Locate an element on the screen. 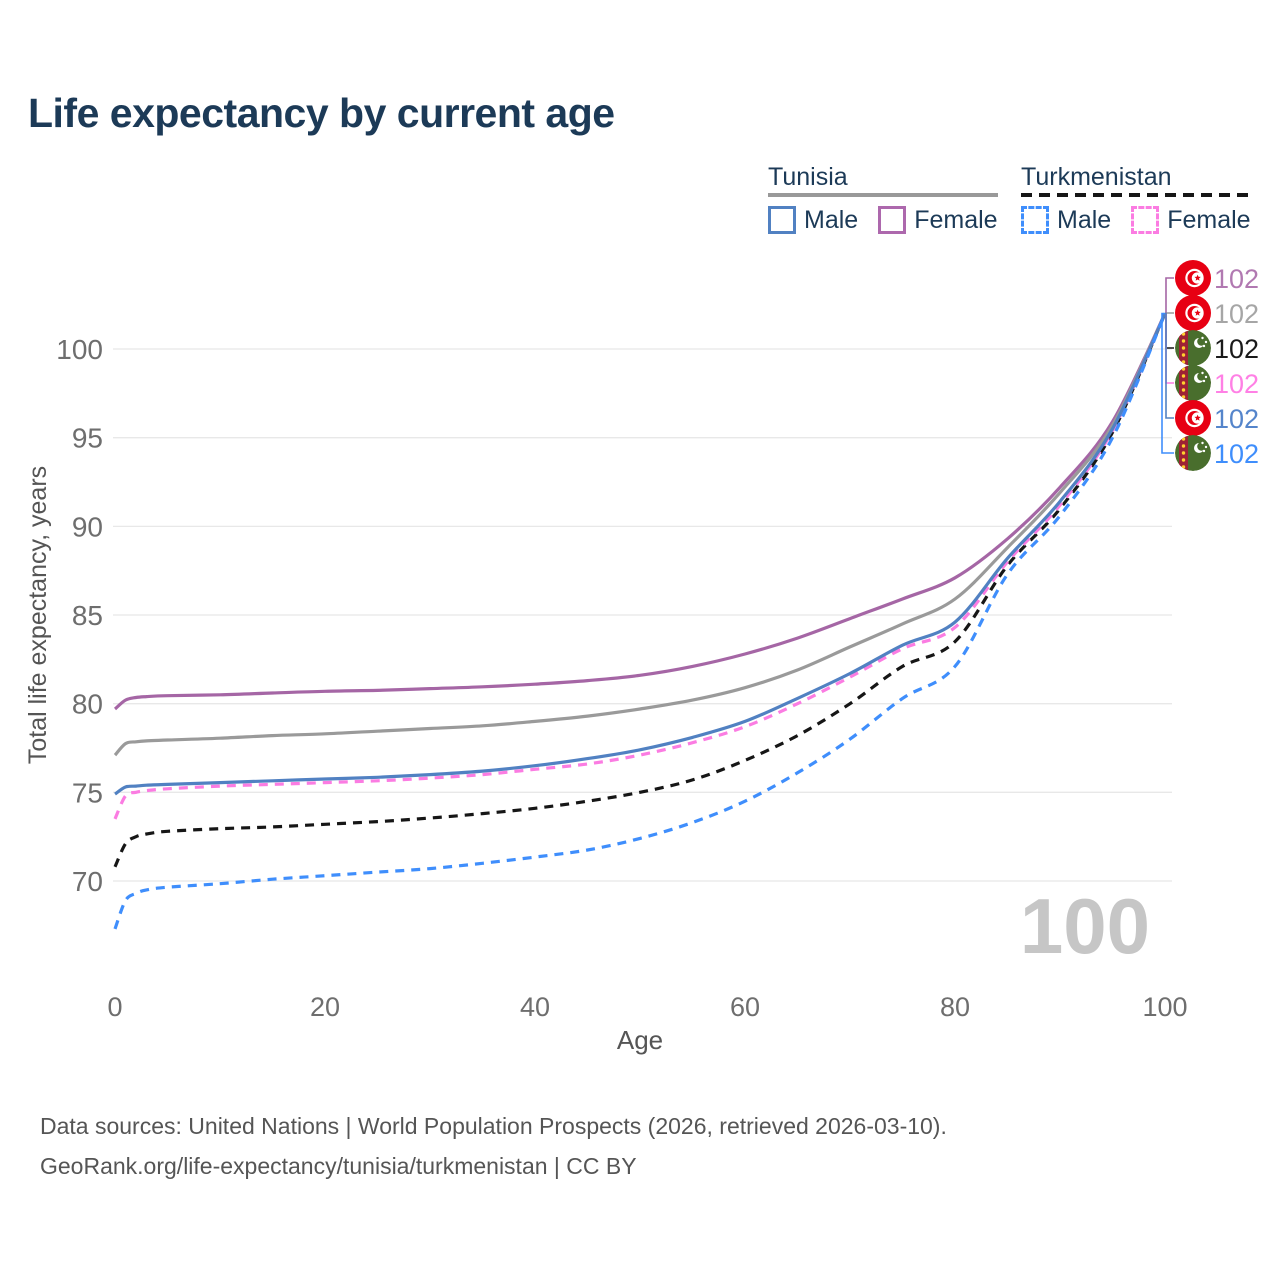 The image size is (1280, 1280). page-title: Life expectancy by current age is located at coordinates (321, 113).